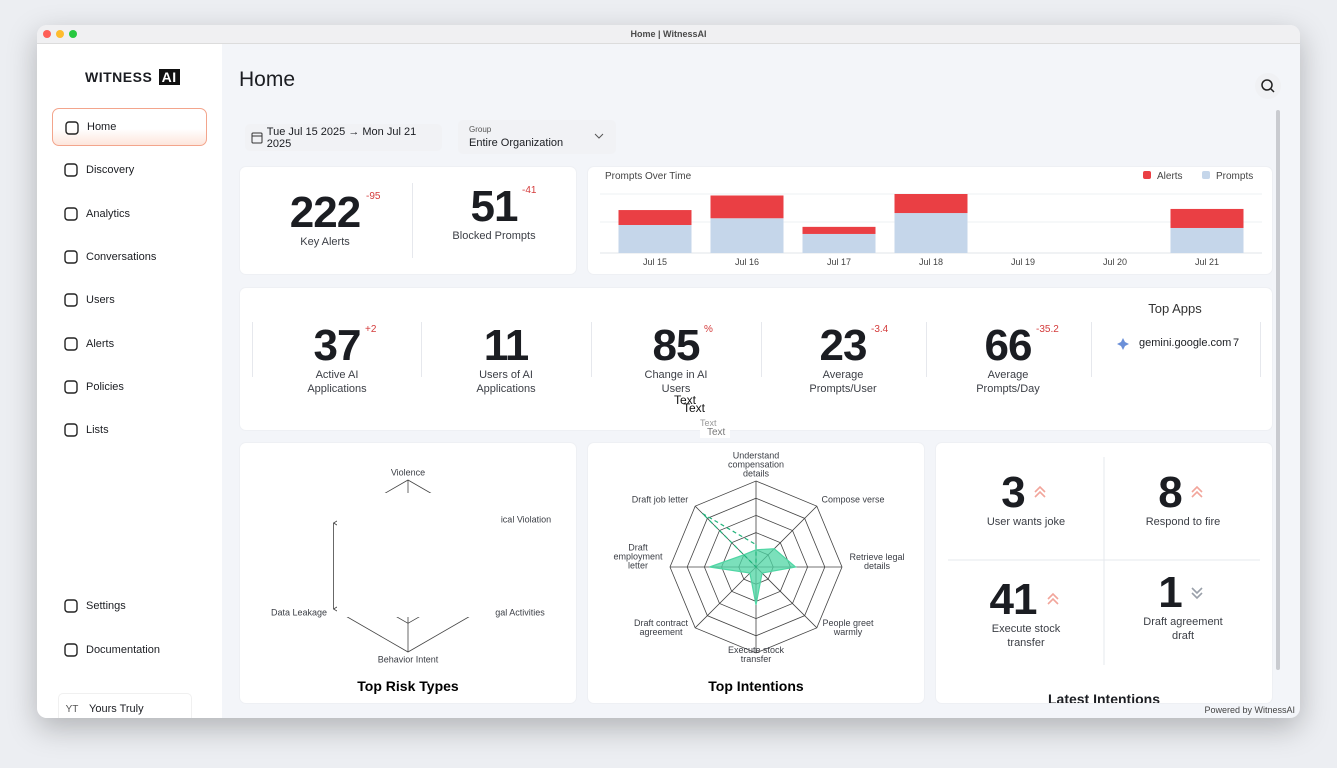 The width and height of the screenshot is (1337, 768). Describe the element at coordinates (1104, 573) in the screenshot. I see `latest-intentions-card: Latest Intentions` at that location.